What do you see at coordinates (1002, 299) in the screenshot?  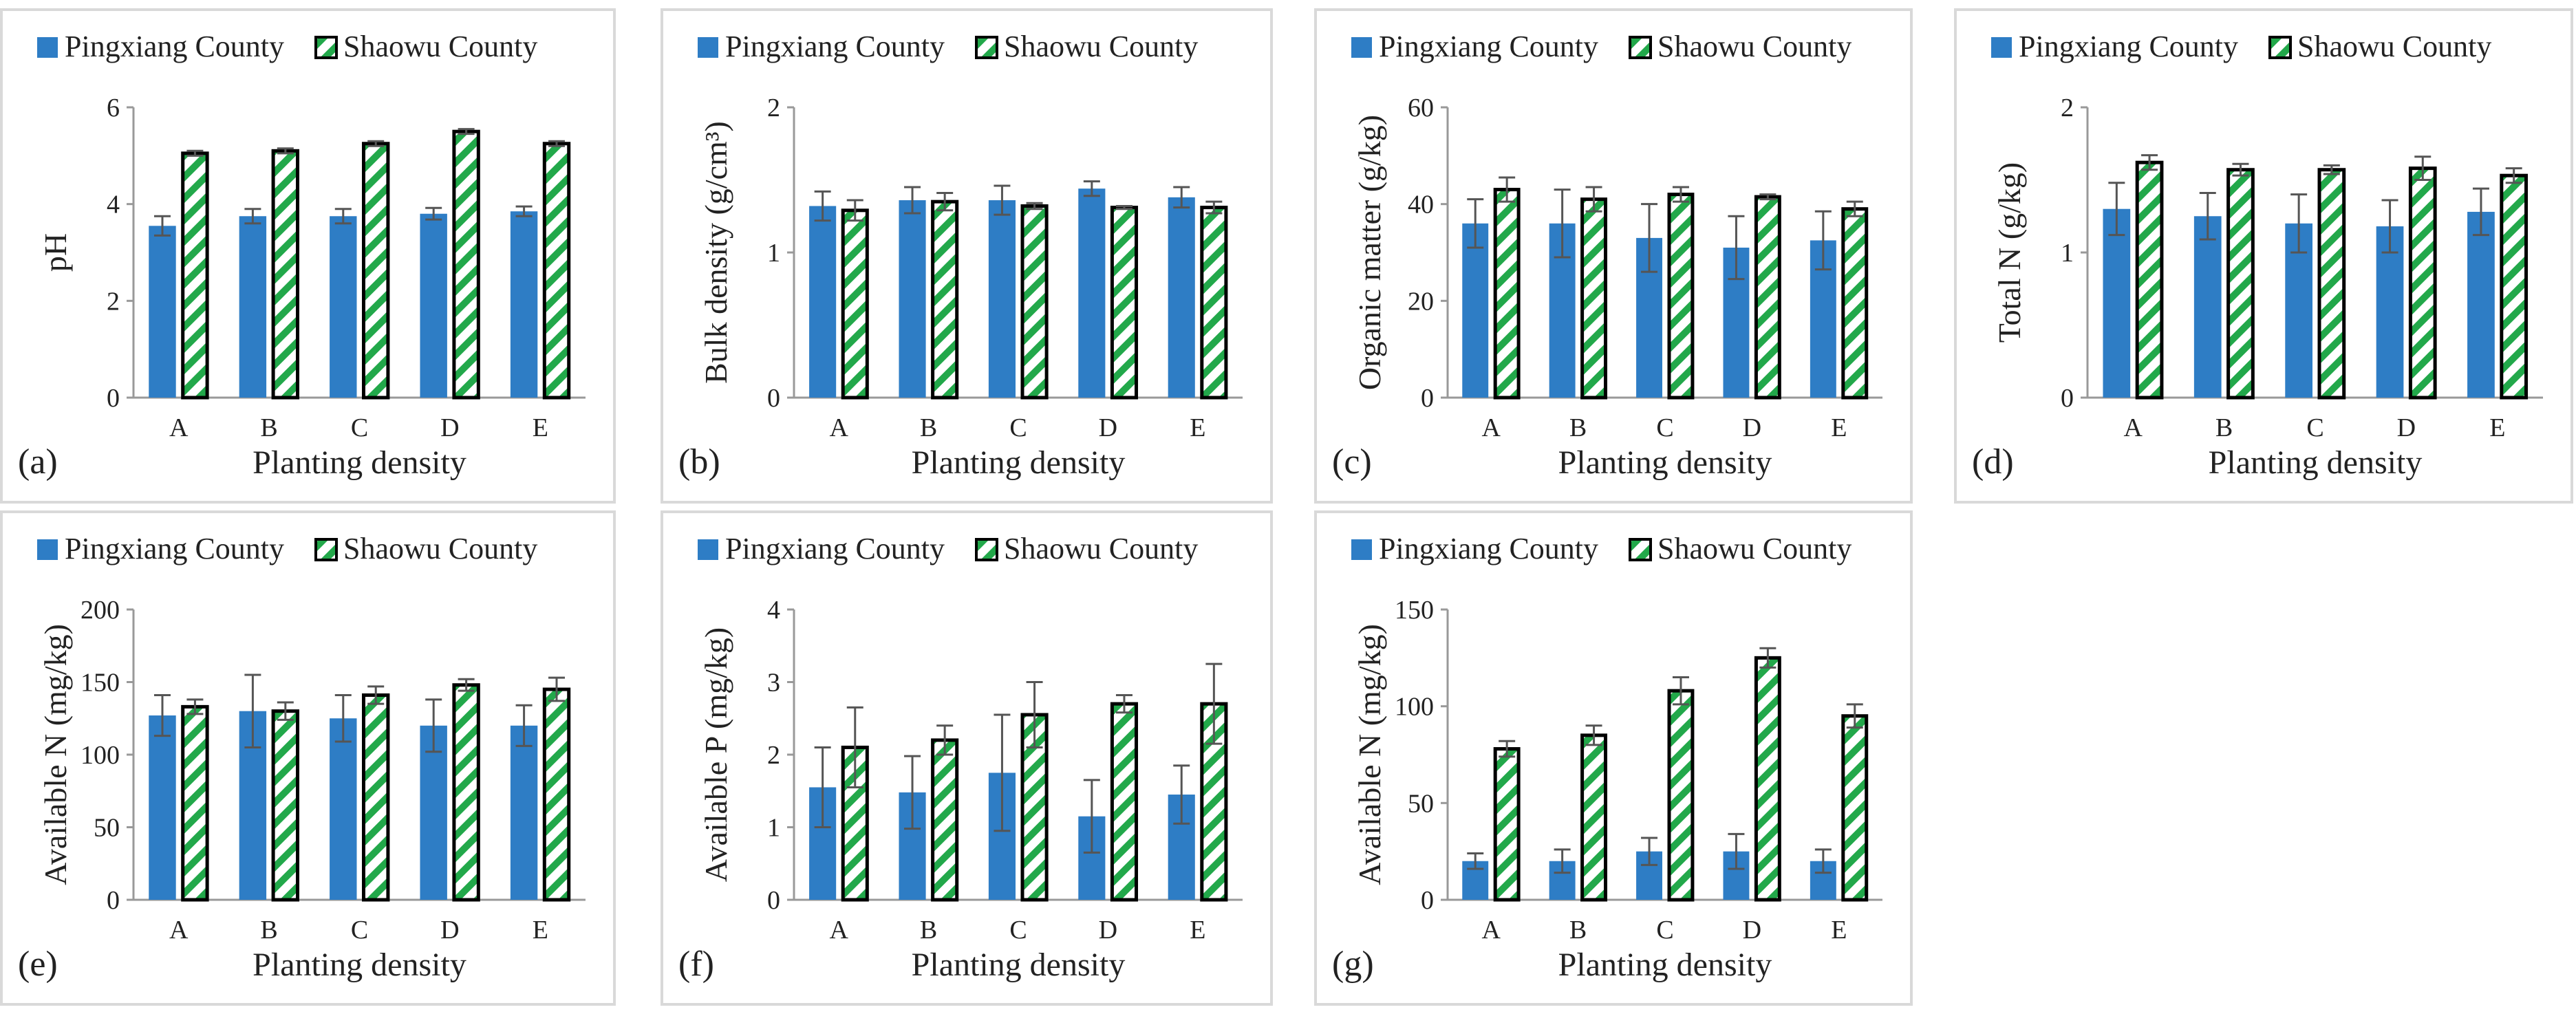 I see `bar-pingxiang-C` at bounding box center [1002, 299].